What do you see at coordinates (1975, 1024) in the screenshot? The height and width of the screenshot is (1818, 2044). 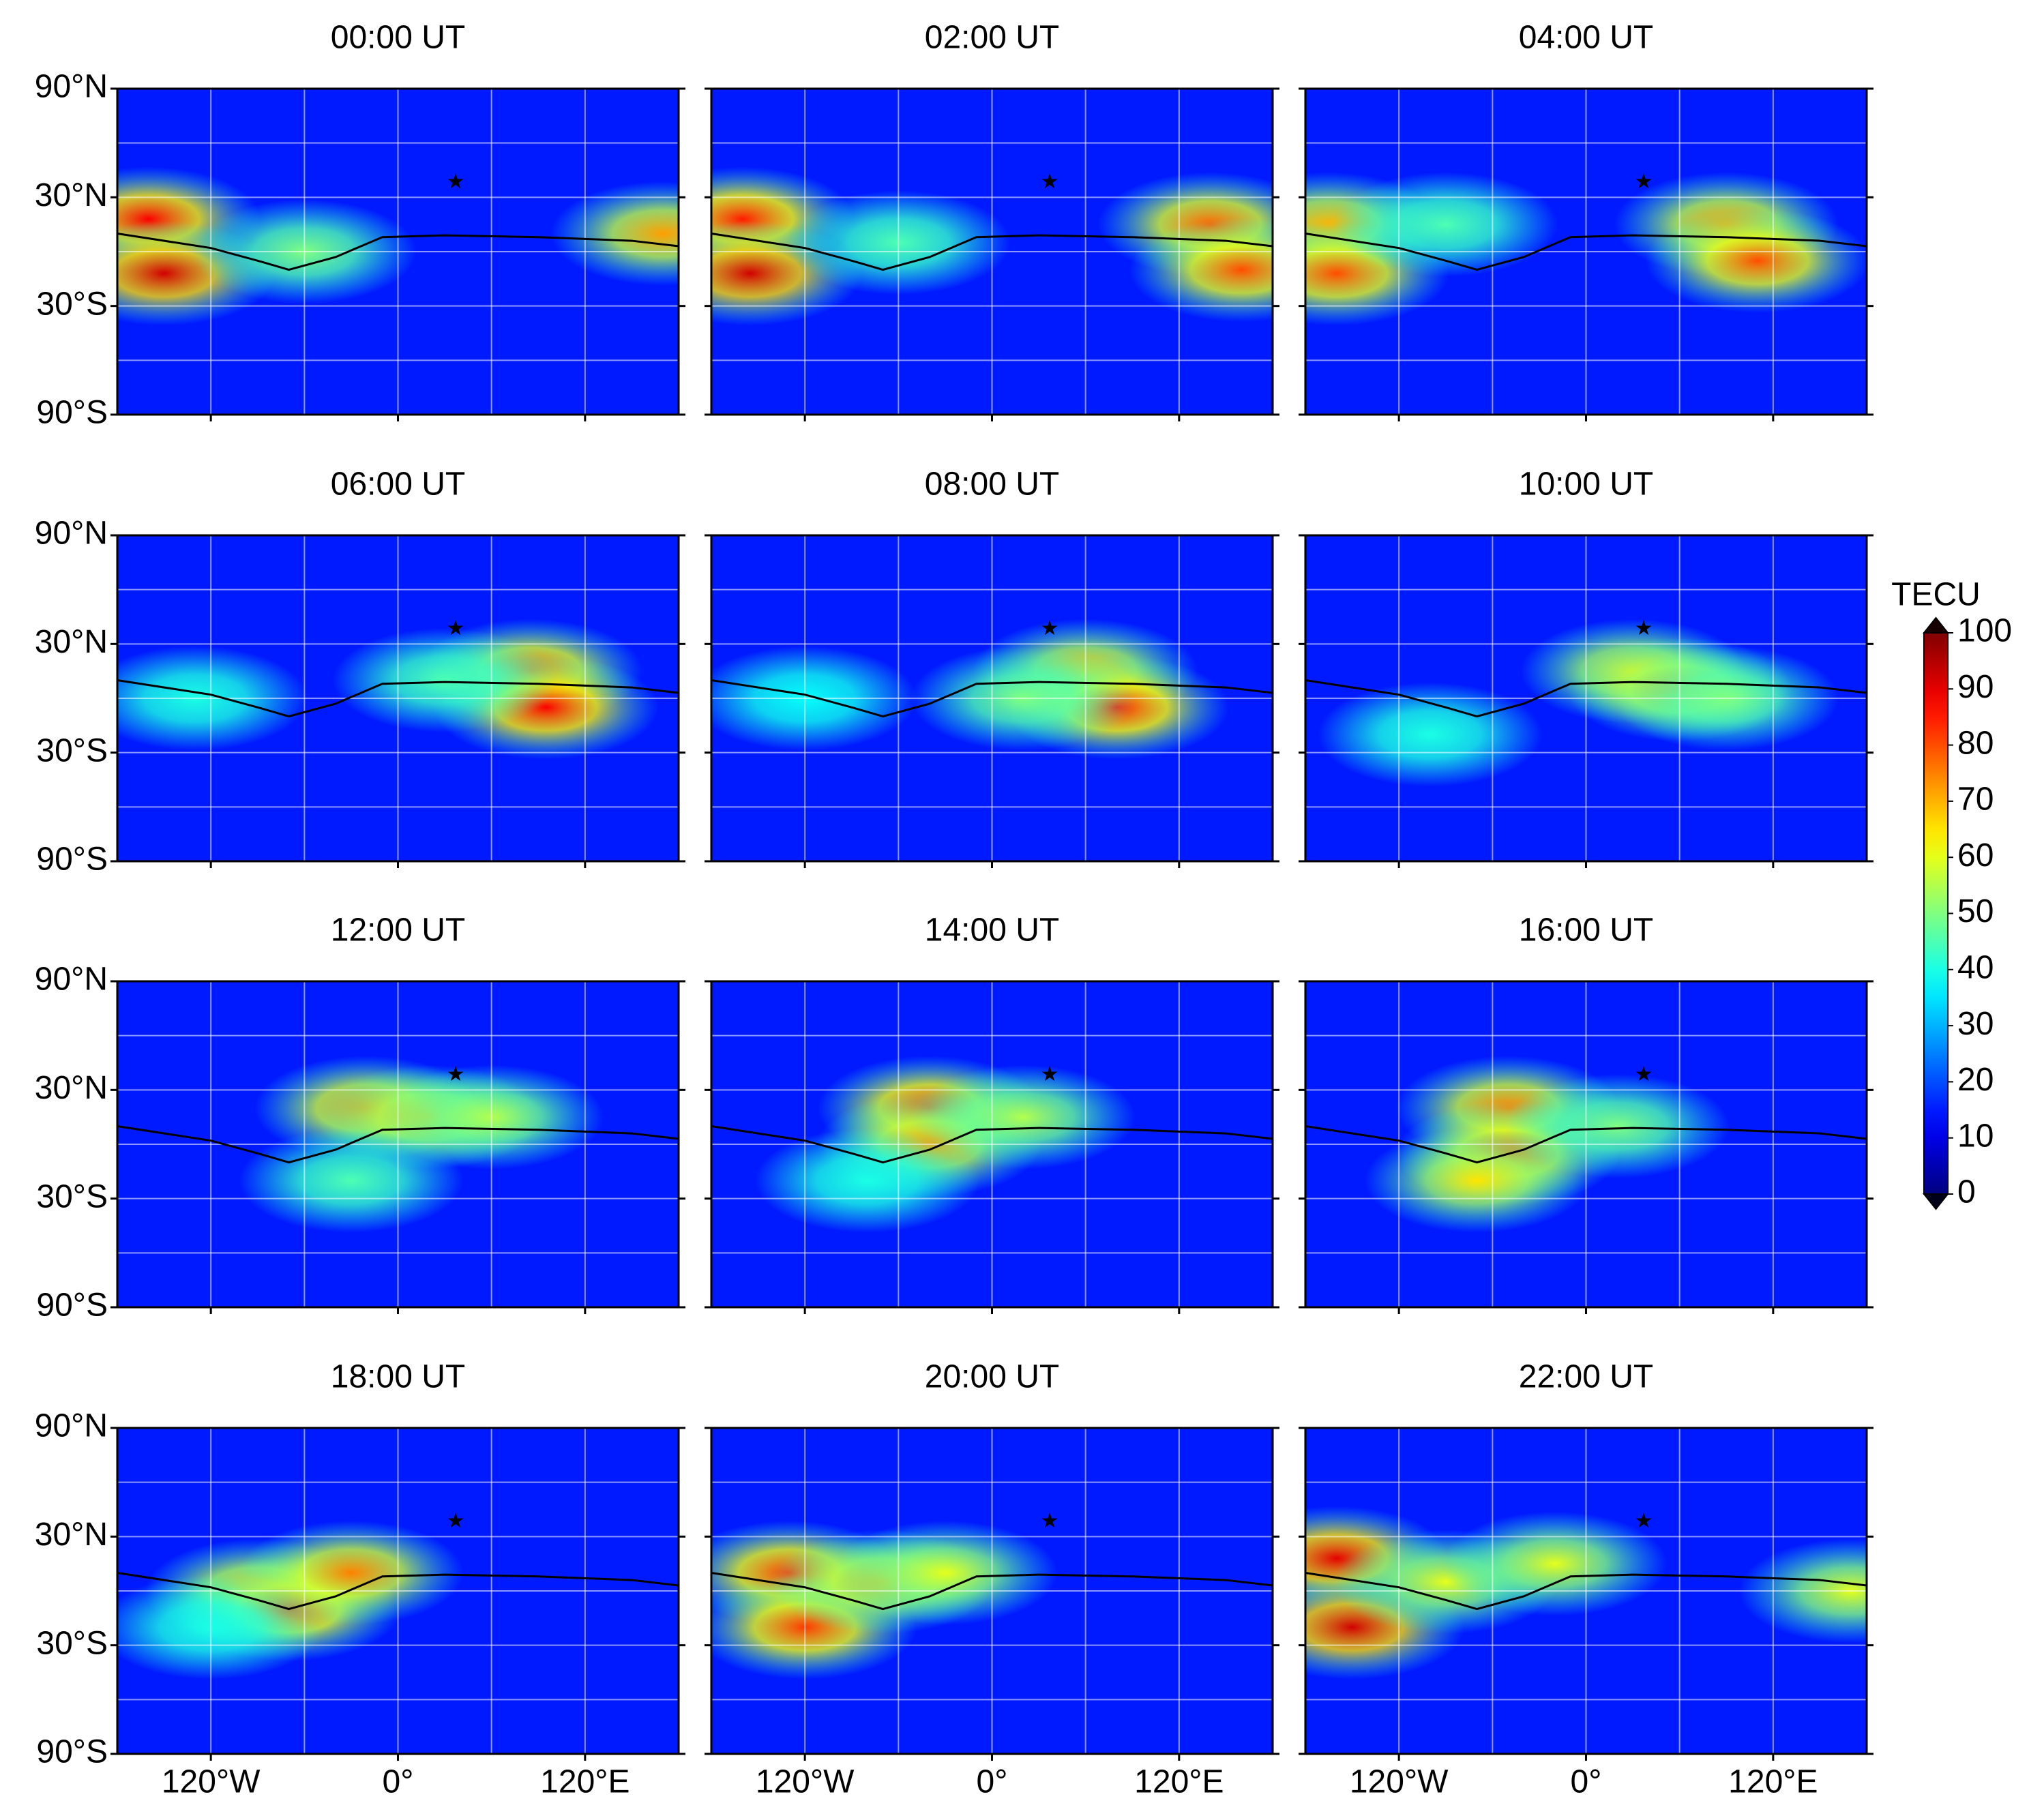 I see `colorbar-tick-label: 30` at bounding box center [1975, 1024].